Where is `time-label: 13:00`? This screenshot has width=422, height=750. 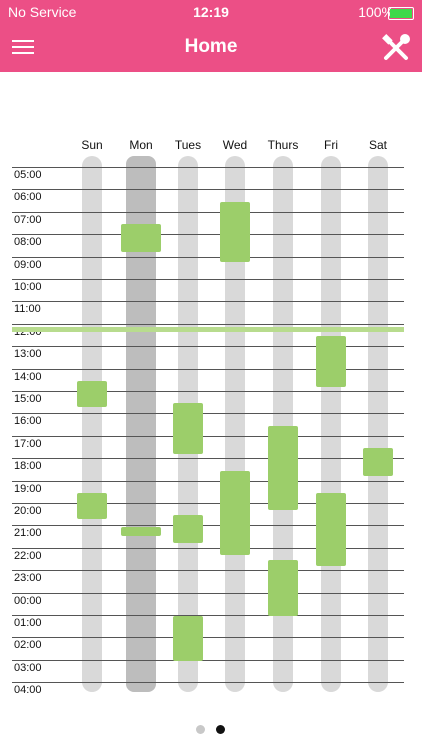
time-label: 13:00 is located at coordinates (28, 354).